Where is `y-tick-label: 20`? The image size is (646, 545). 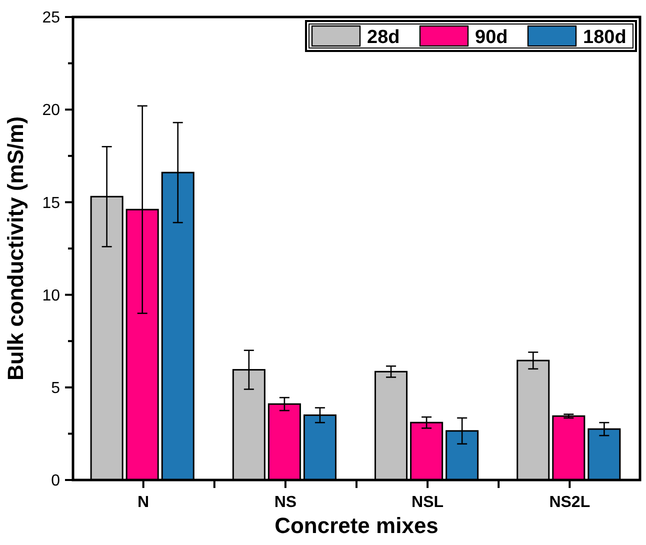 y-tick-label: 20 is located at coordinates (51, 111).